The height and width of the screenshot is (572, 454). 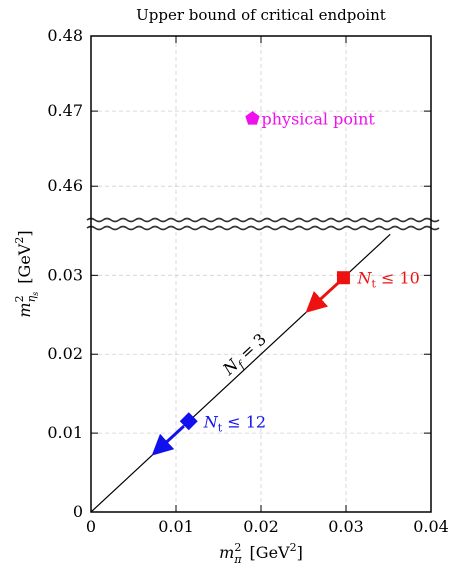 I want to click on axis-break-wave-bottom, so click(x=263, y=228).